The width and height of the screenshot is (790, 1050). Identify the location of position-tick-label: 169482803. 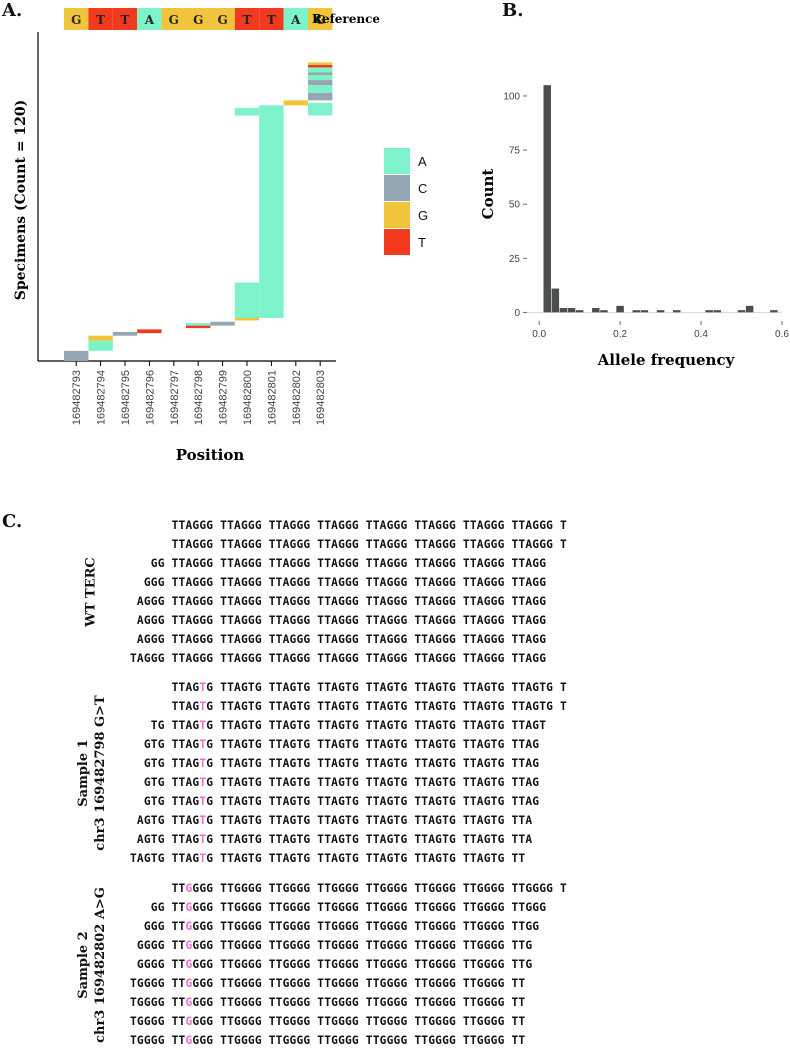
(321, 397).